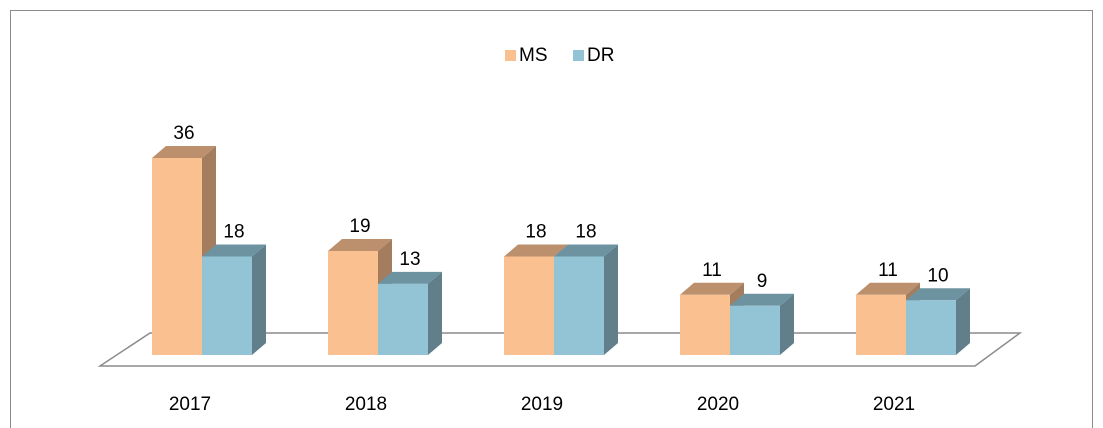 This screenshot has height=428, width=1103. Describe the element at coordinates (190, 404) in the screenshot. I see `x-tick-label: 2017` at that location.